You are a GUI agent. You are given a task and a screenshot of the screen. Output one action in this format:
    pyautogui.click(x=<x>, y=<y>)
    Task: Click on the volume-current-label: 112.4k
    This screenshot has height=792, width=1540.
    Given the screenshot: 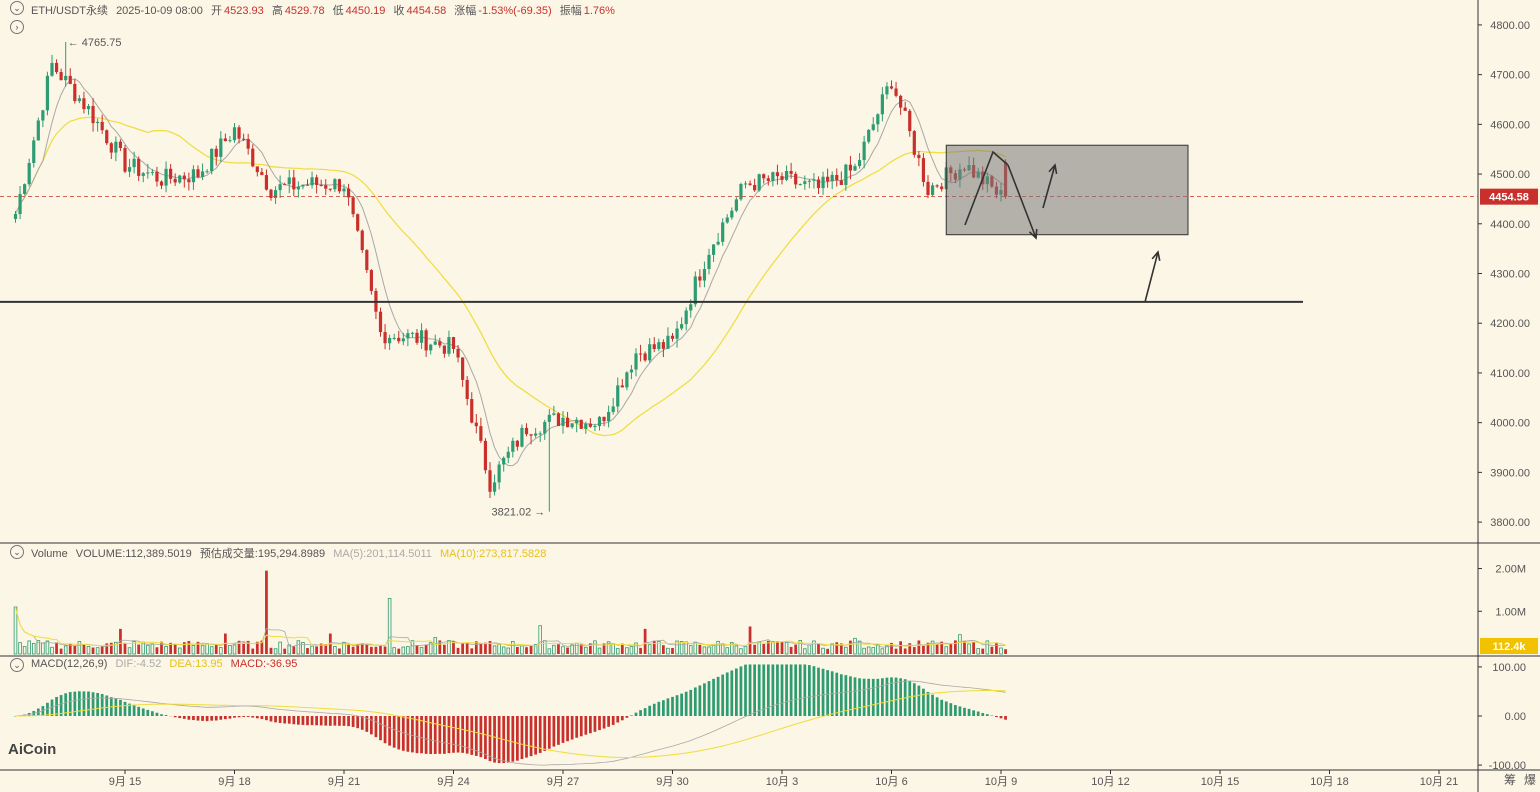 What is the action you would take?
    pyautogui.click(x=1509, y=647)
    